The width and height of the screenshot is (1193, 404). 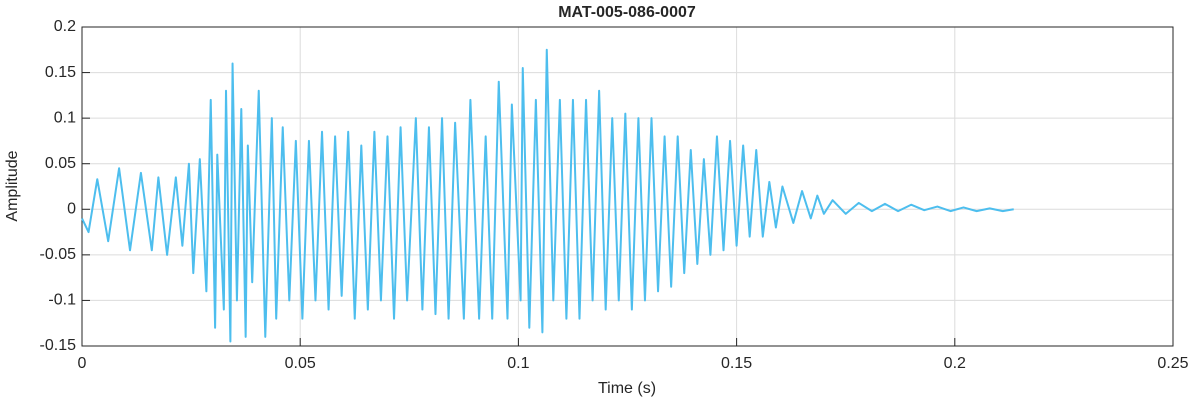 What do you see at coordinates (955, 363) in the screenshot?
I see `x-tick-label: 0.2` at bounding box center [955, 363].